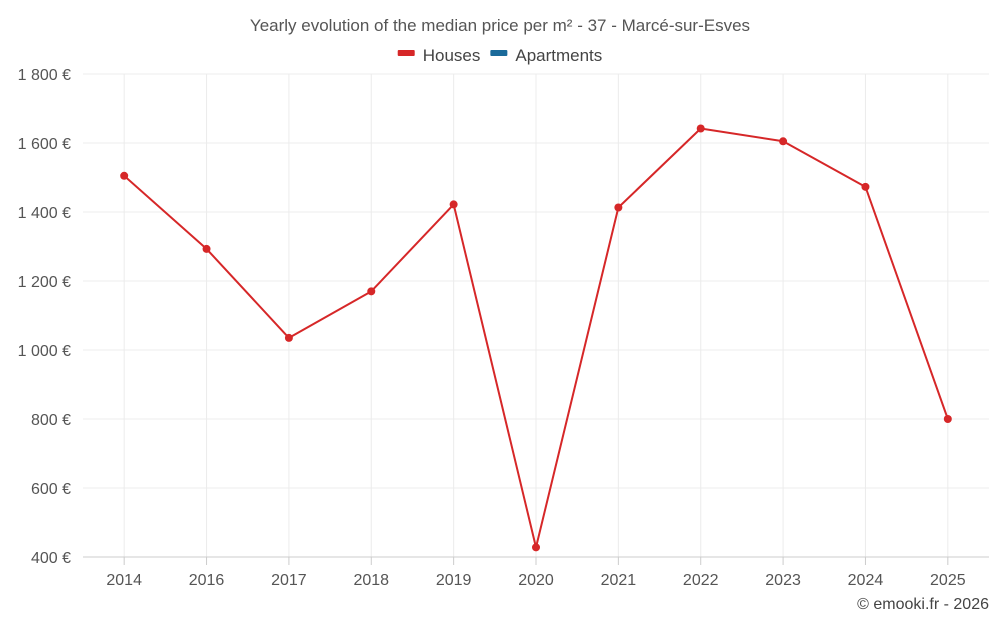 This screenshot has width=1000, height=625. I want to click on legend-label: Houses, so click(452, 55).